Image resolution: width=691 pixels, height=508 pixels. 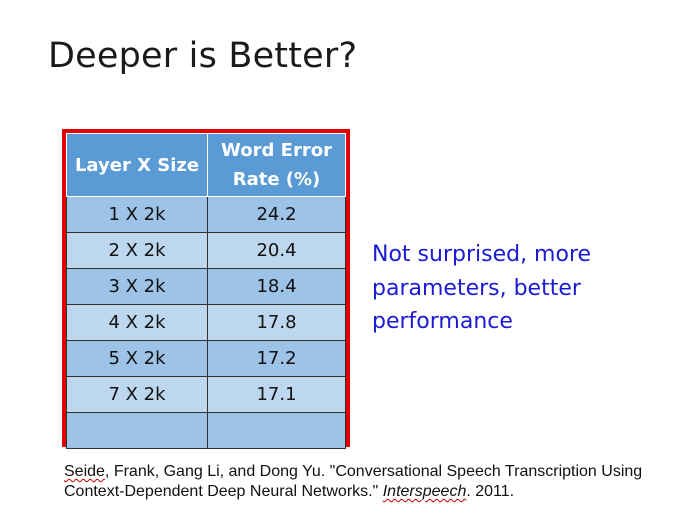 I want to click on table-row: 4 X 2k 17.8, so click(x=206, y=322).